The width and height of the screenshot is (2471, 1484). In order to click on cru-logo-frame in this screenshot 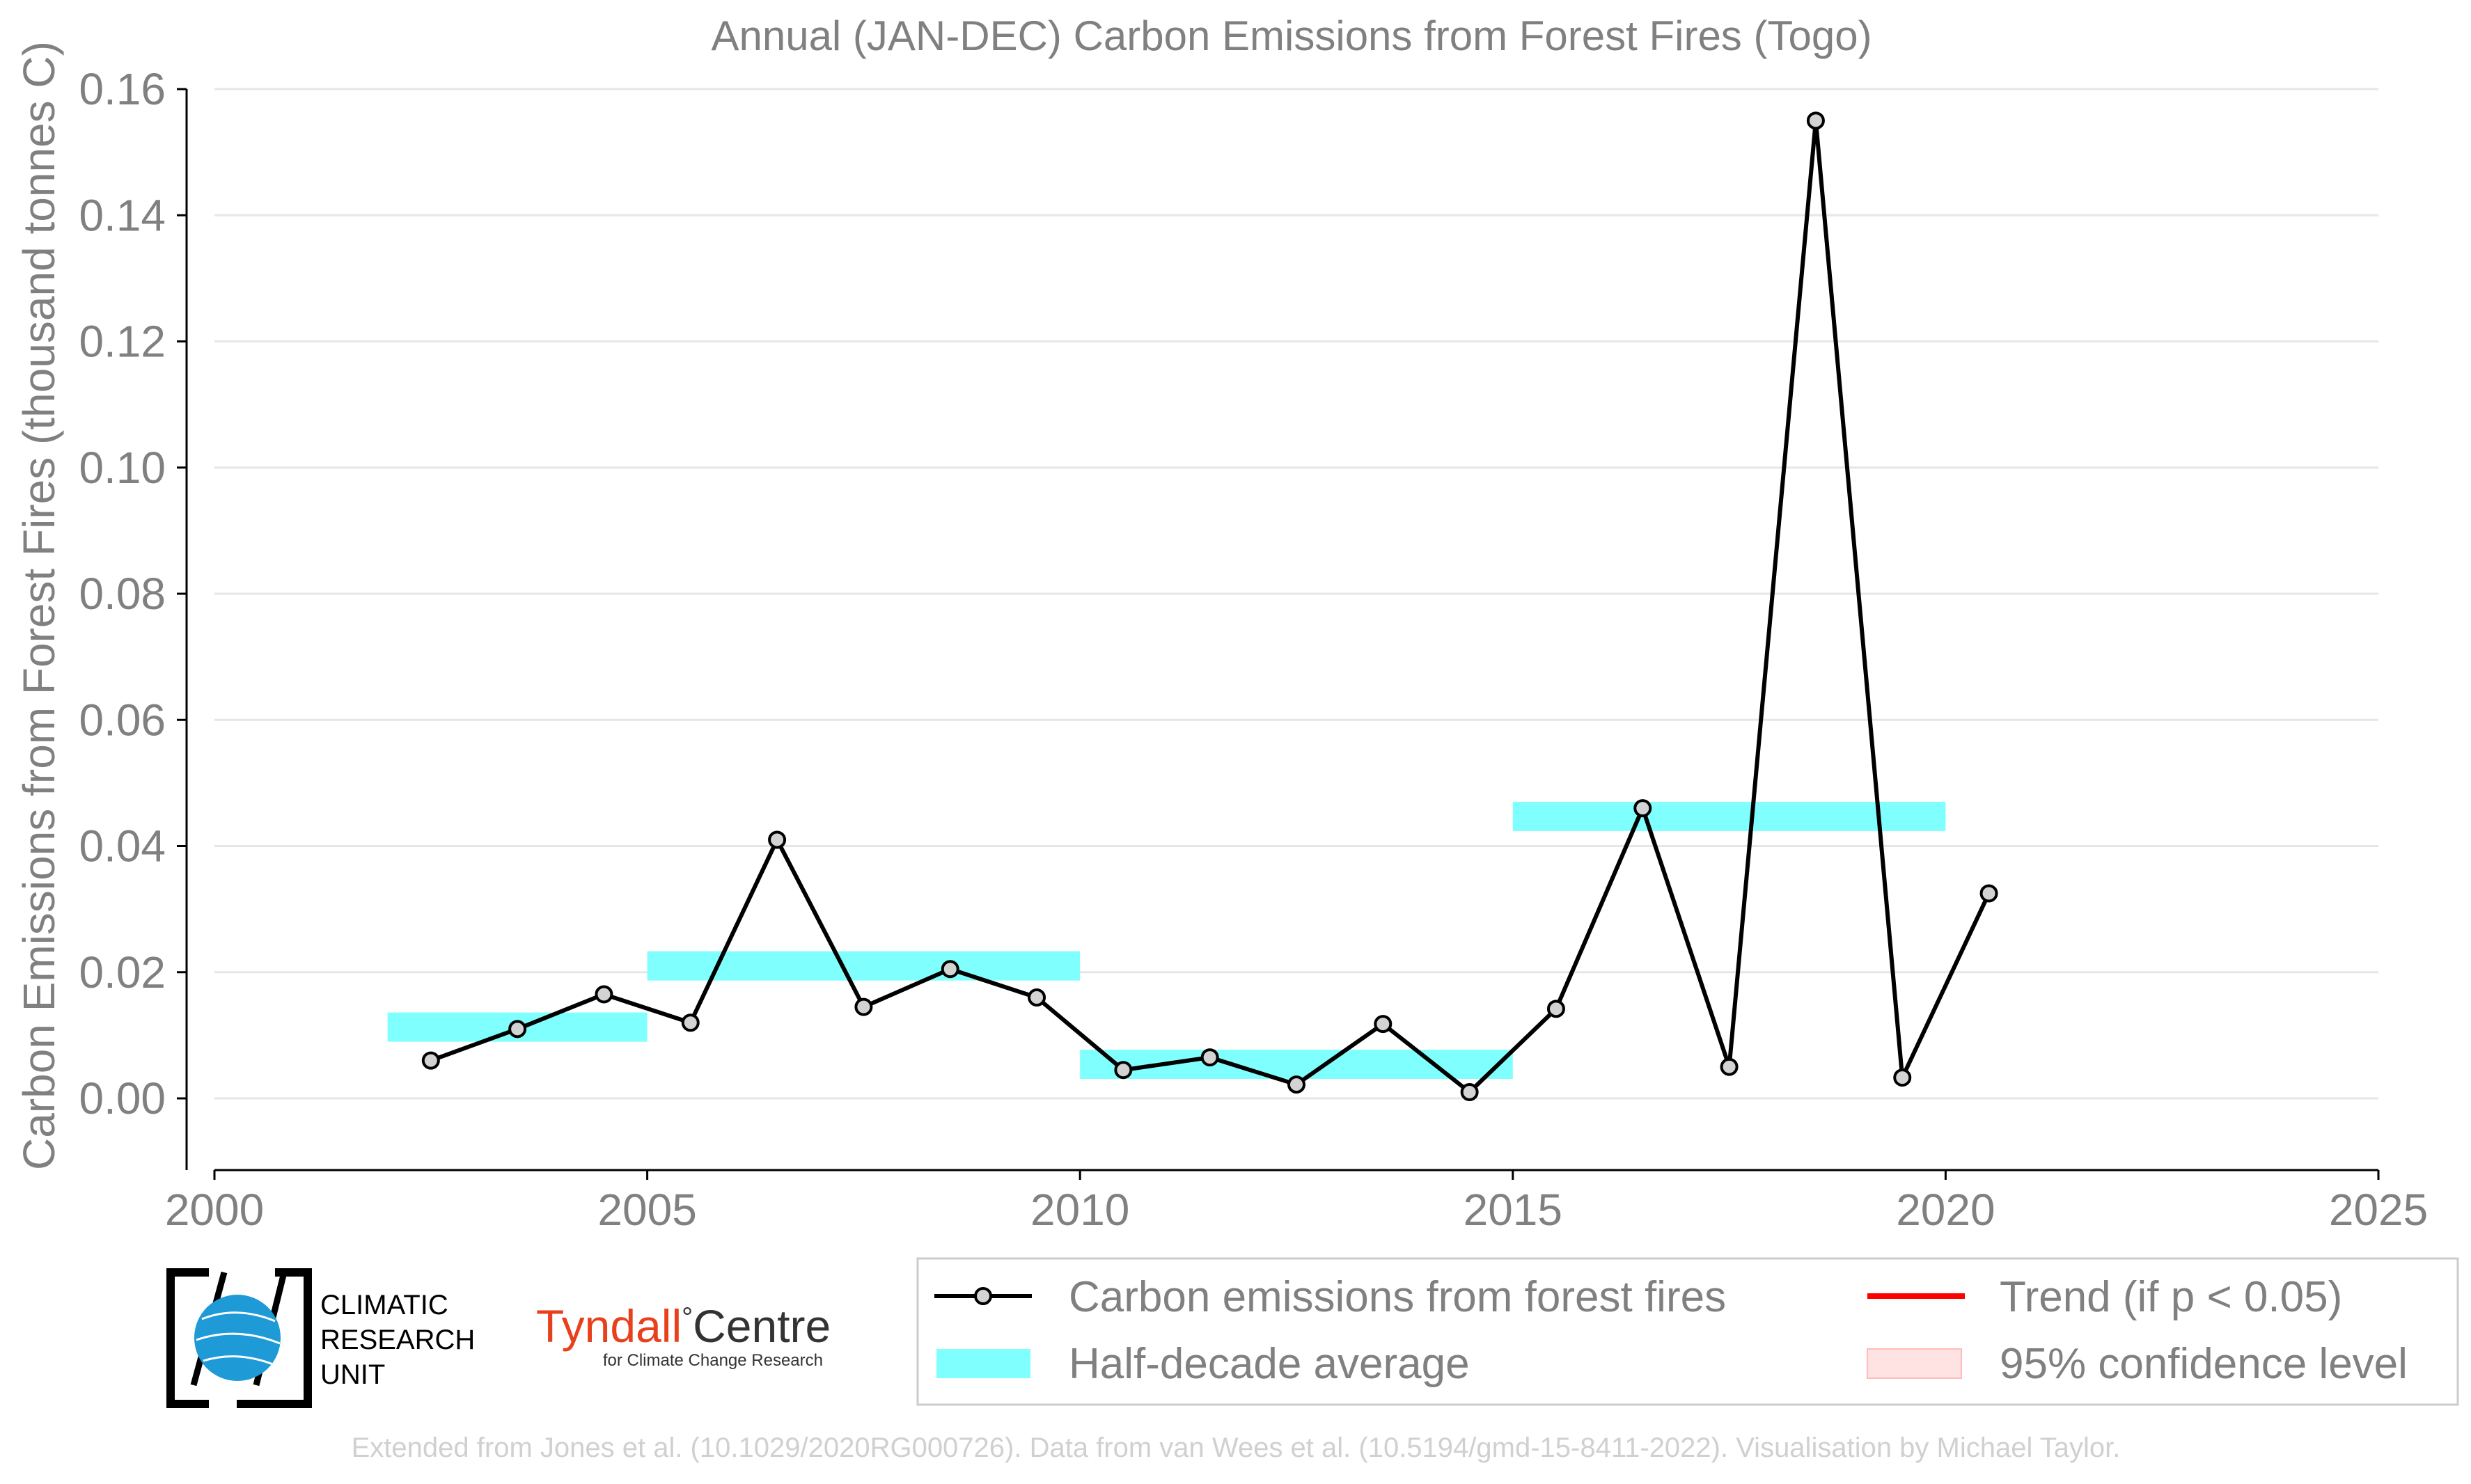, I will do `click(239, 1338)`.